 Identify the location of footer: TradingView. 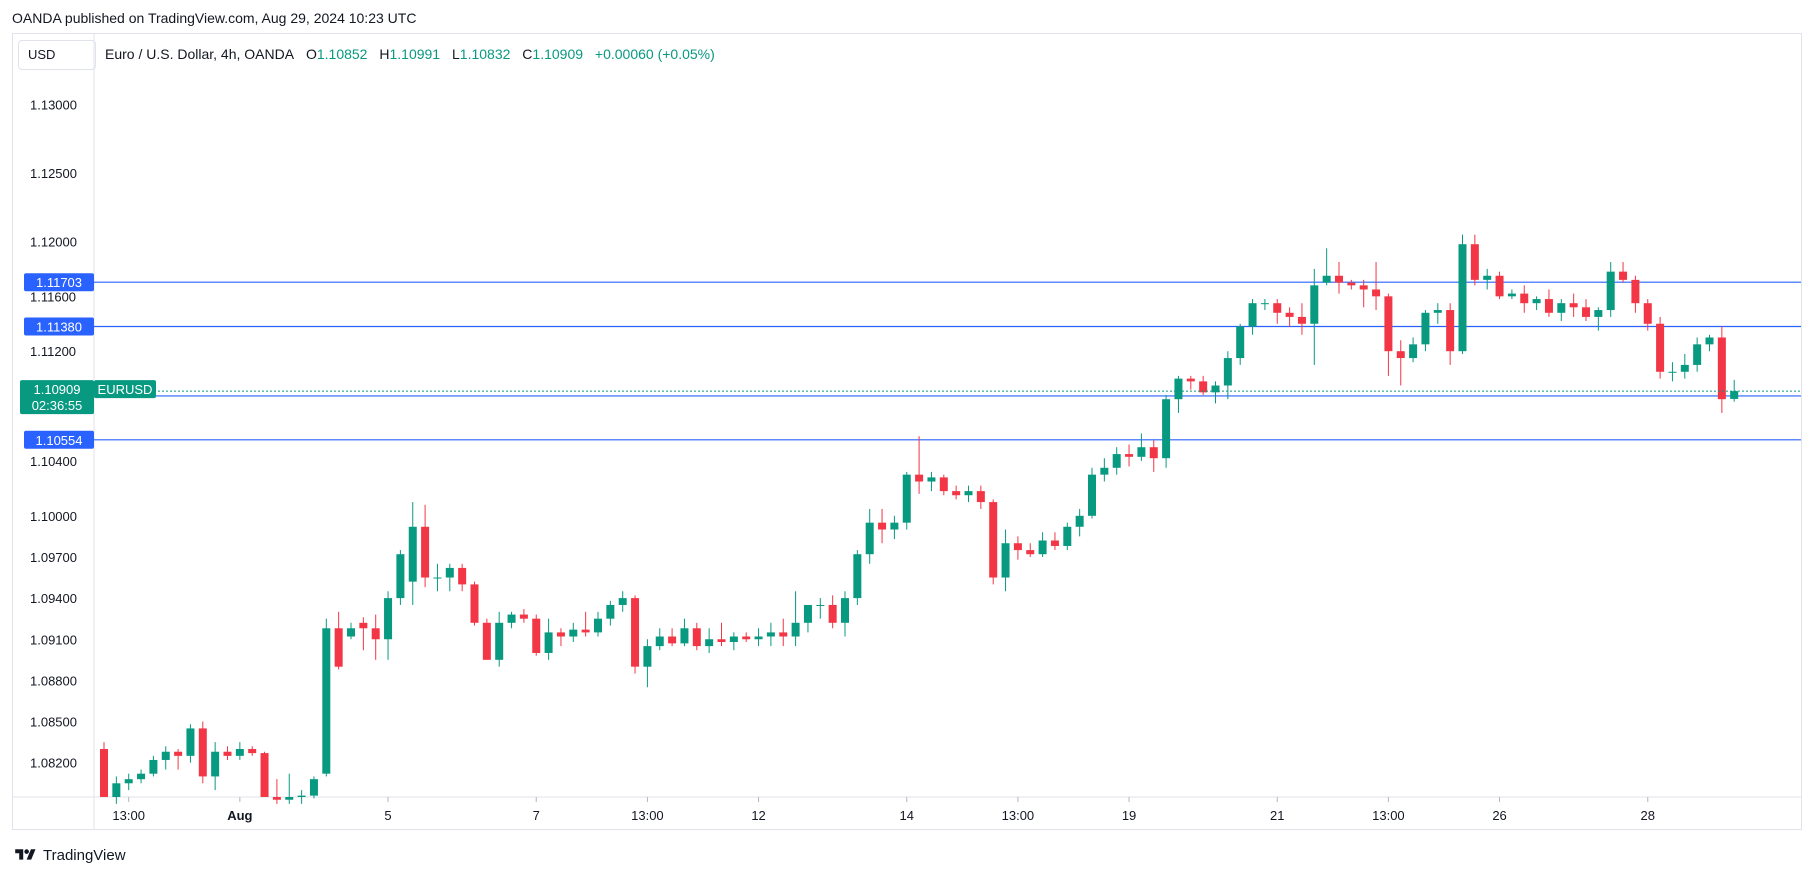
(69, 855).